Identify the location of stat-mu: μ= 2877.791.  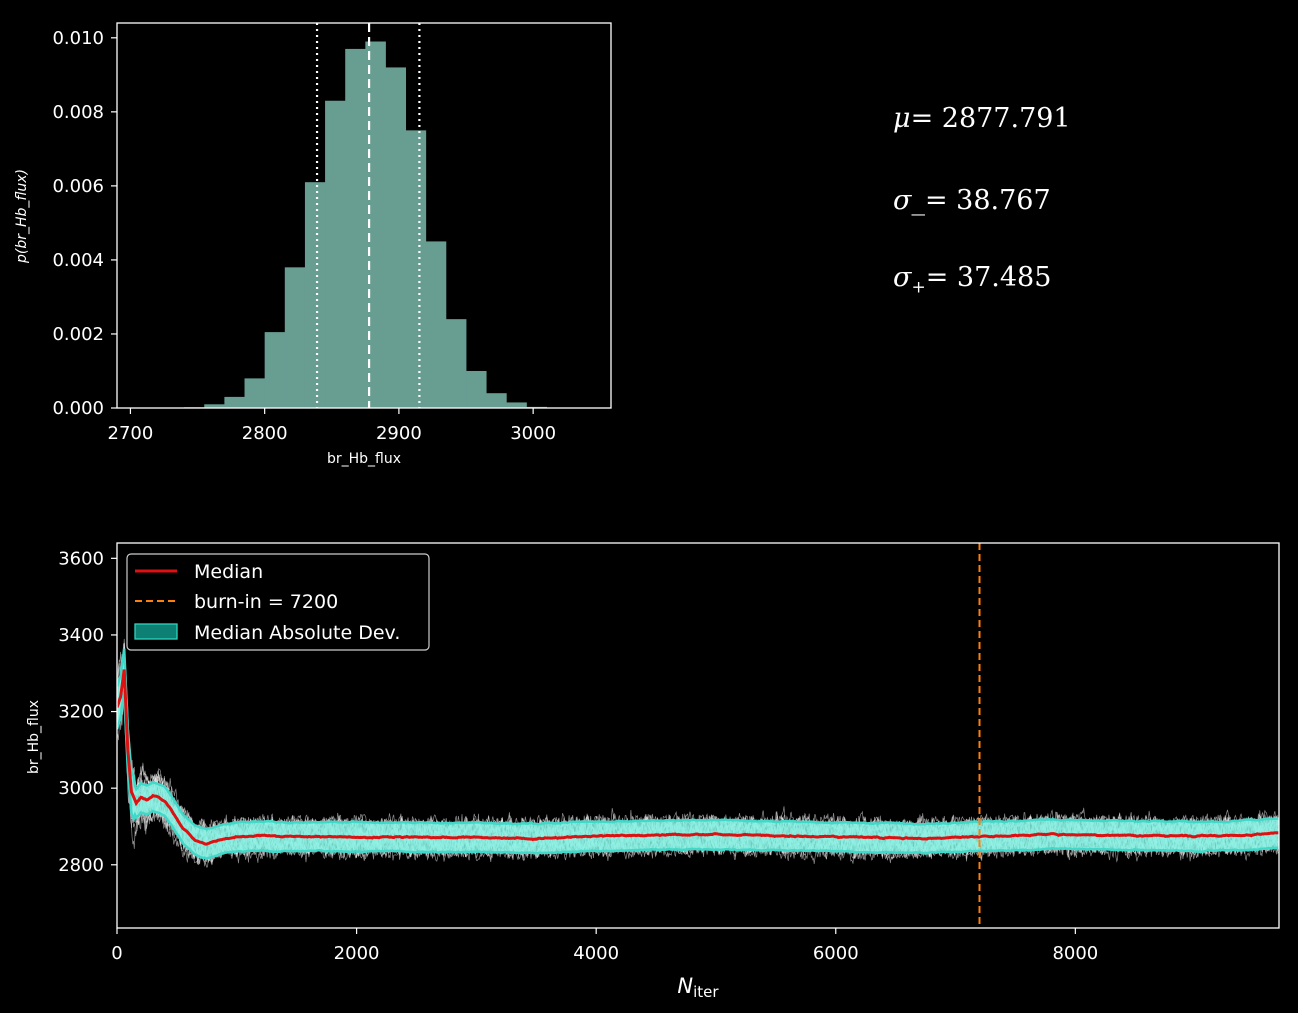
(982, 118).